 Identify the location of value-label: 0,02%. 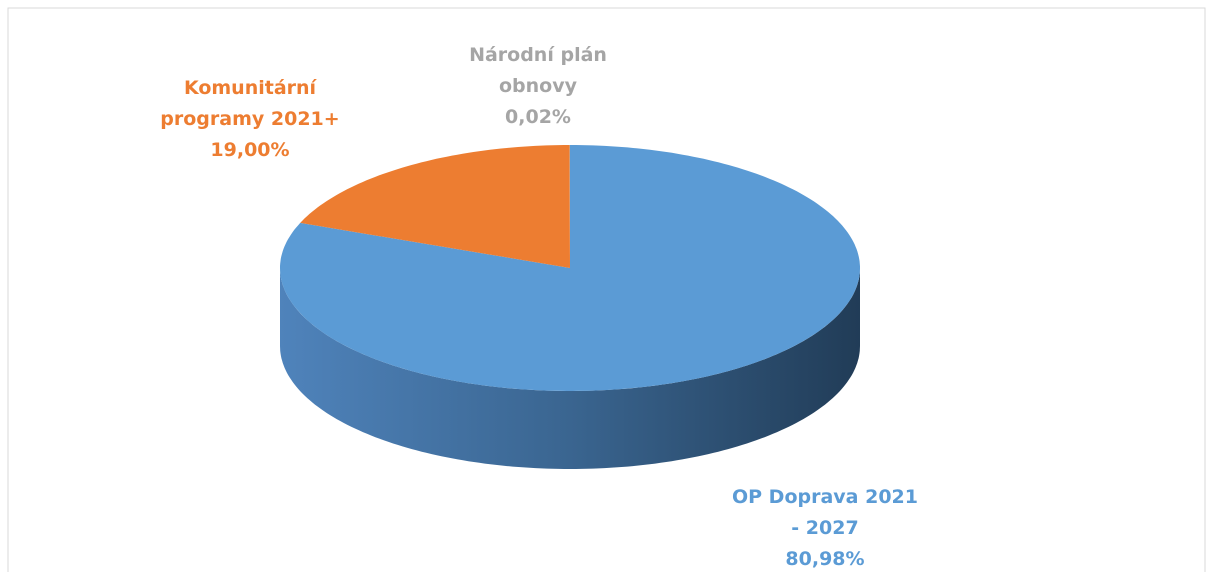
(538, 117).